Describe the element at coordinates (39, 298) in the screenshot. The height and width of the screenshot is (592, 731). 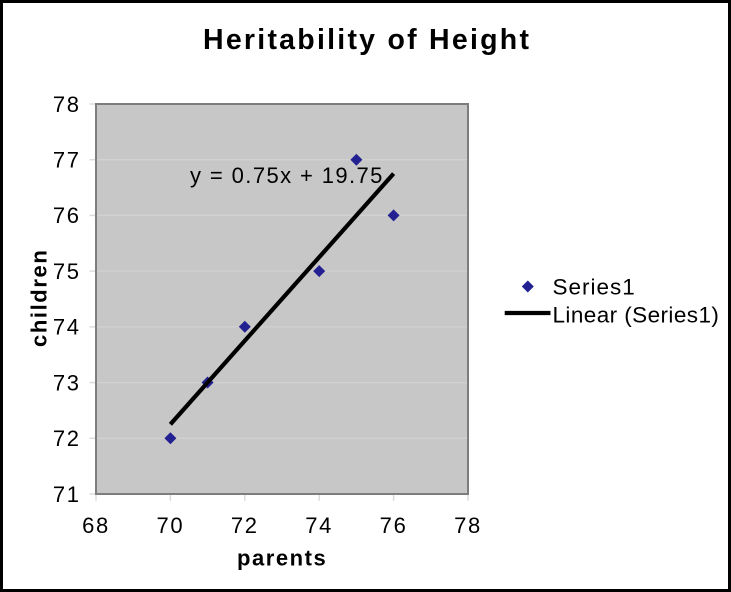
I see `svg-text: children` at that location.